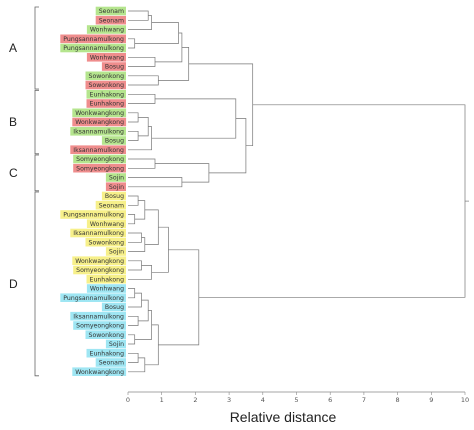  I want to click on x-tick-label: 0, so click(128, 400).